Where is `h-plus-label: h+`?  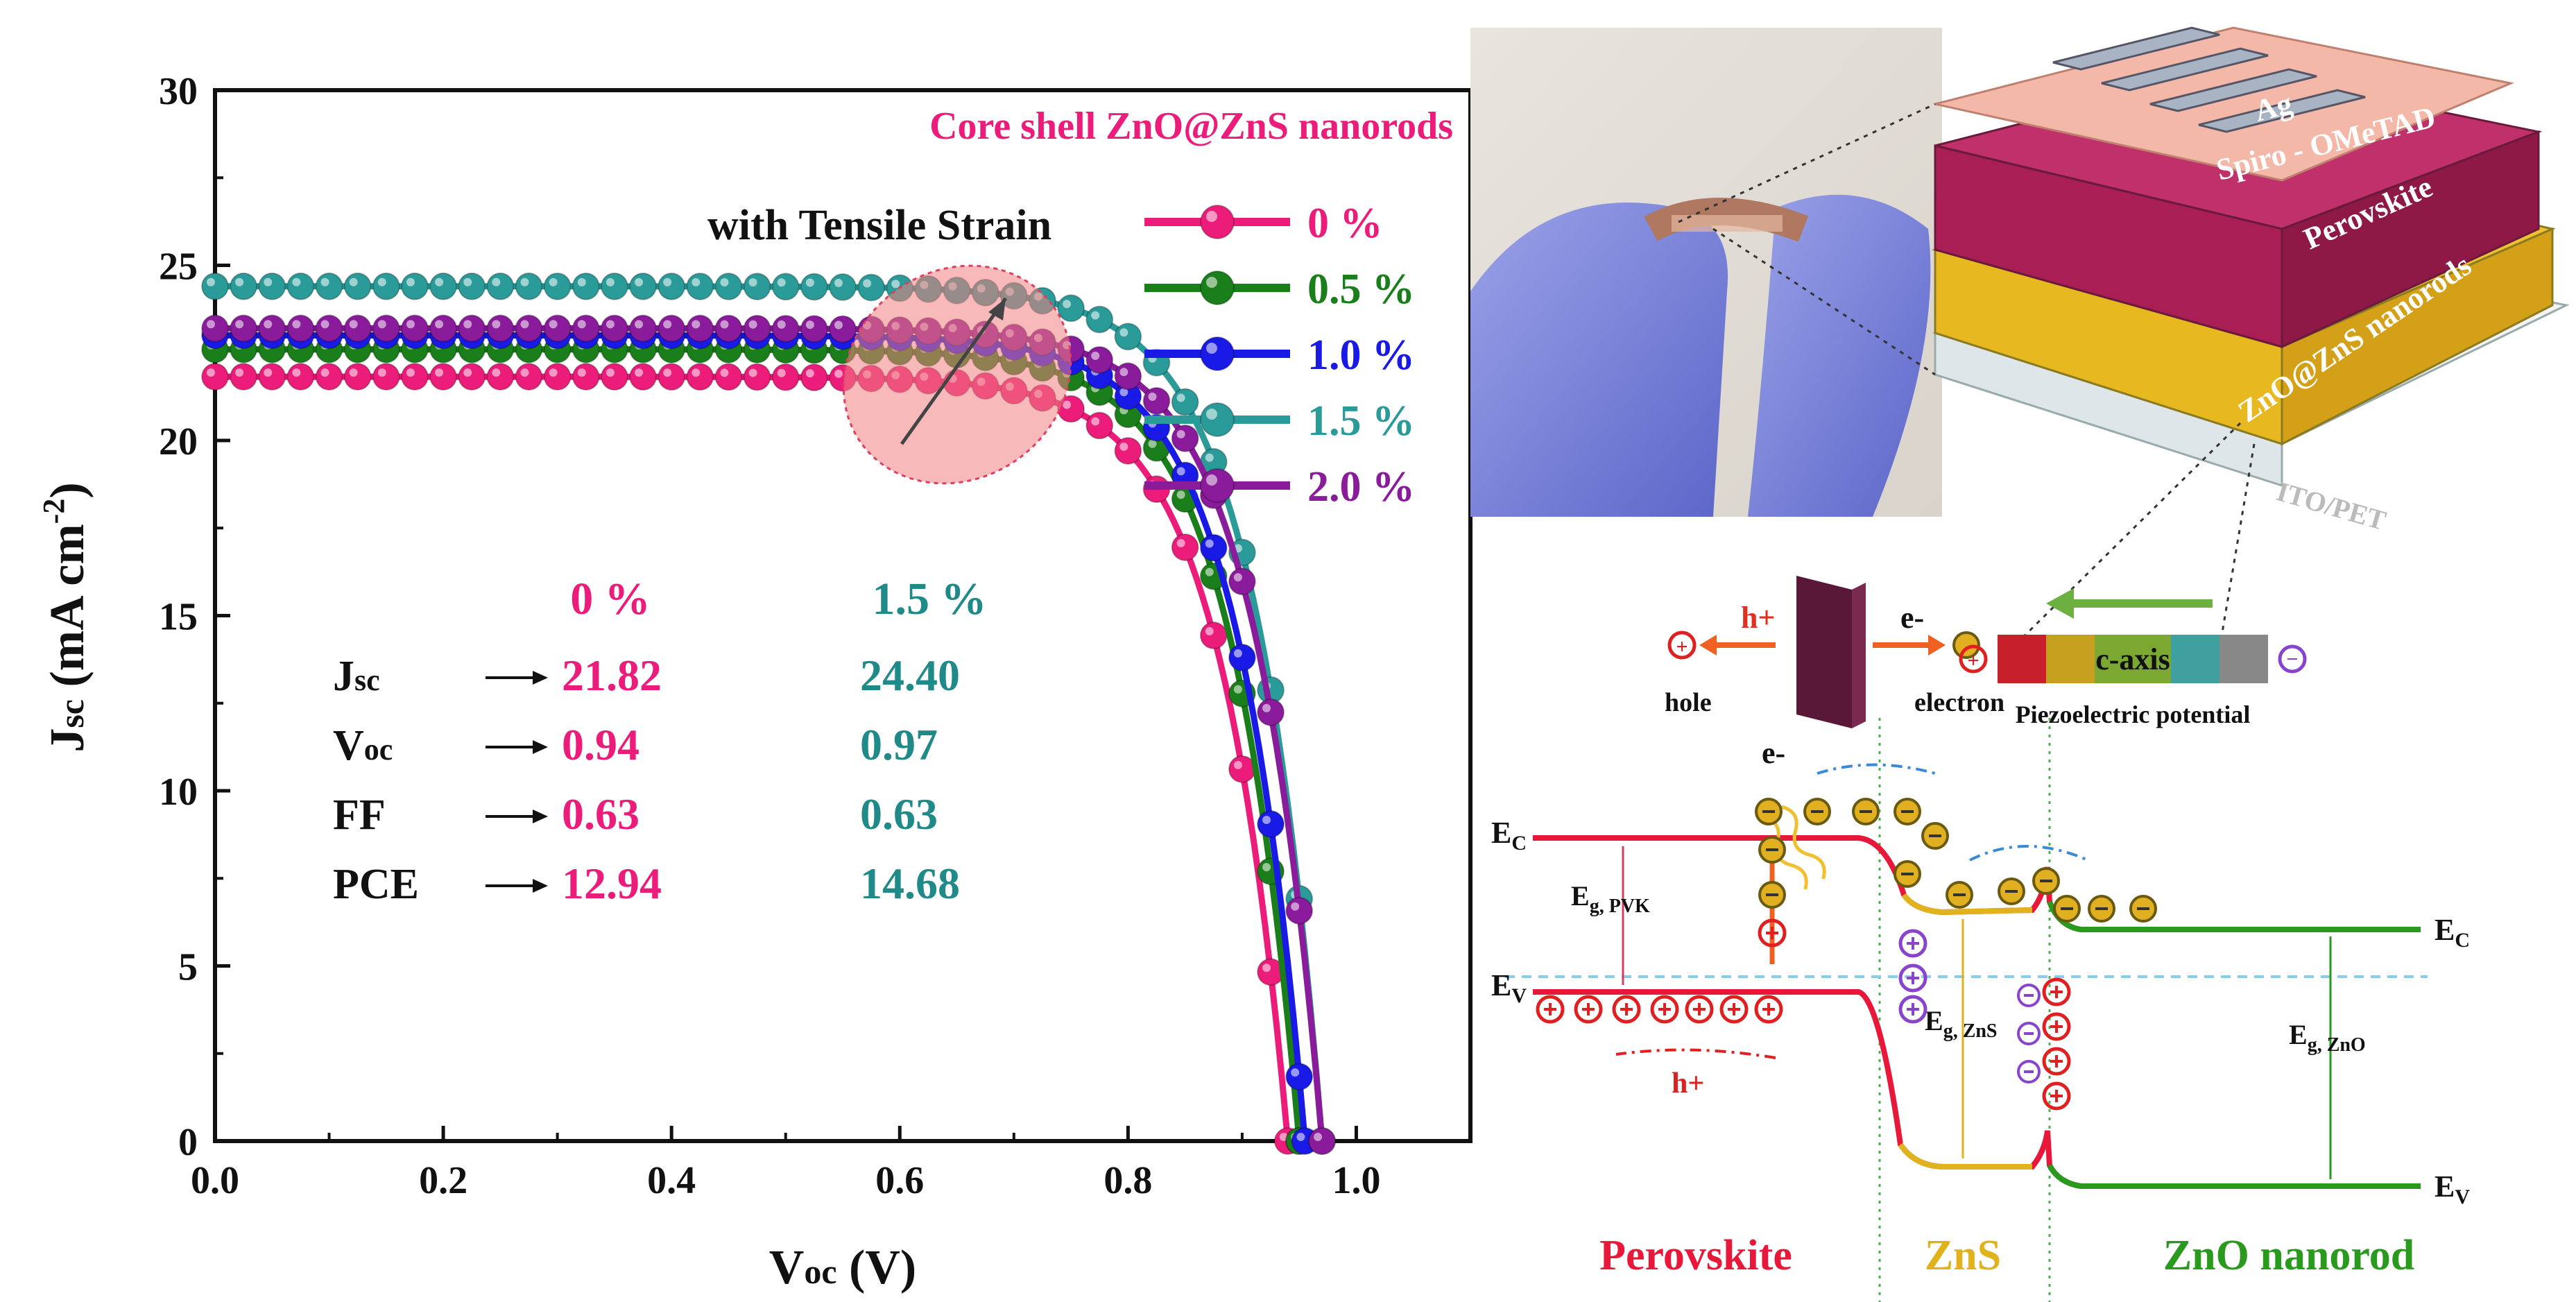
h-plus-label: h+ is located at coordinates (1758, 618).